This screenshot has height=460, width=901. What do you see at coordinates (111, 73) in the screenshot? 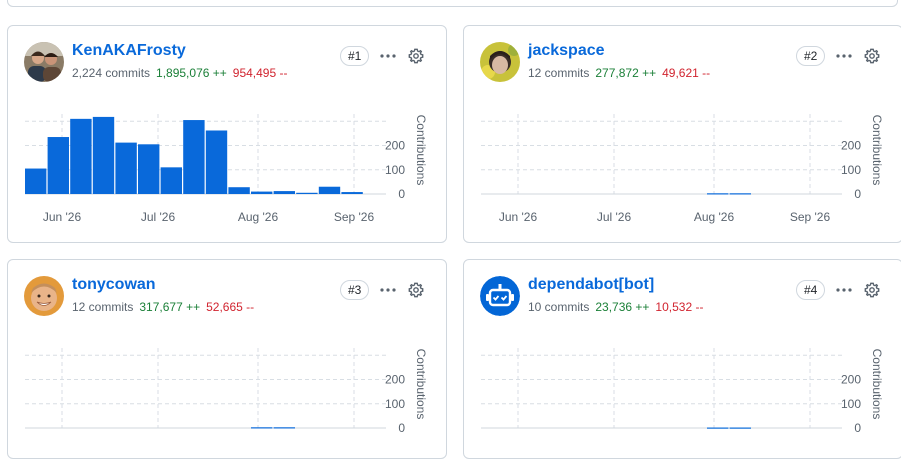
I see `commit-count-link: 2,224 commits` at bounding box center [111, 73].